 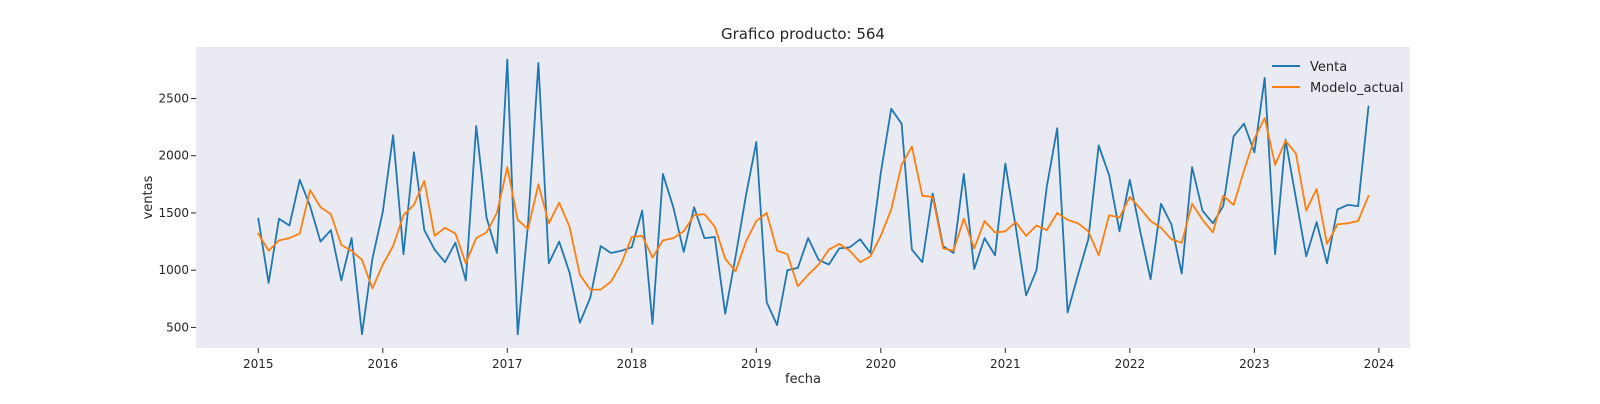 I want to click on x-tick-label: 2018, so click(x=632, y=364).